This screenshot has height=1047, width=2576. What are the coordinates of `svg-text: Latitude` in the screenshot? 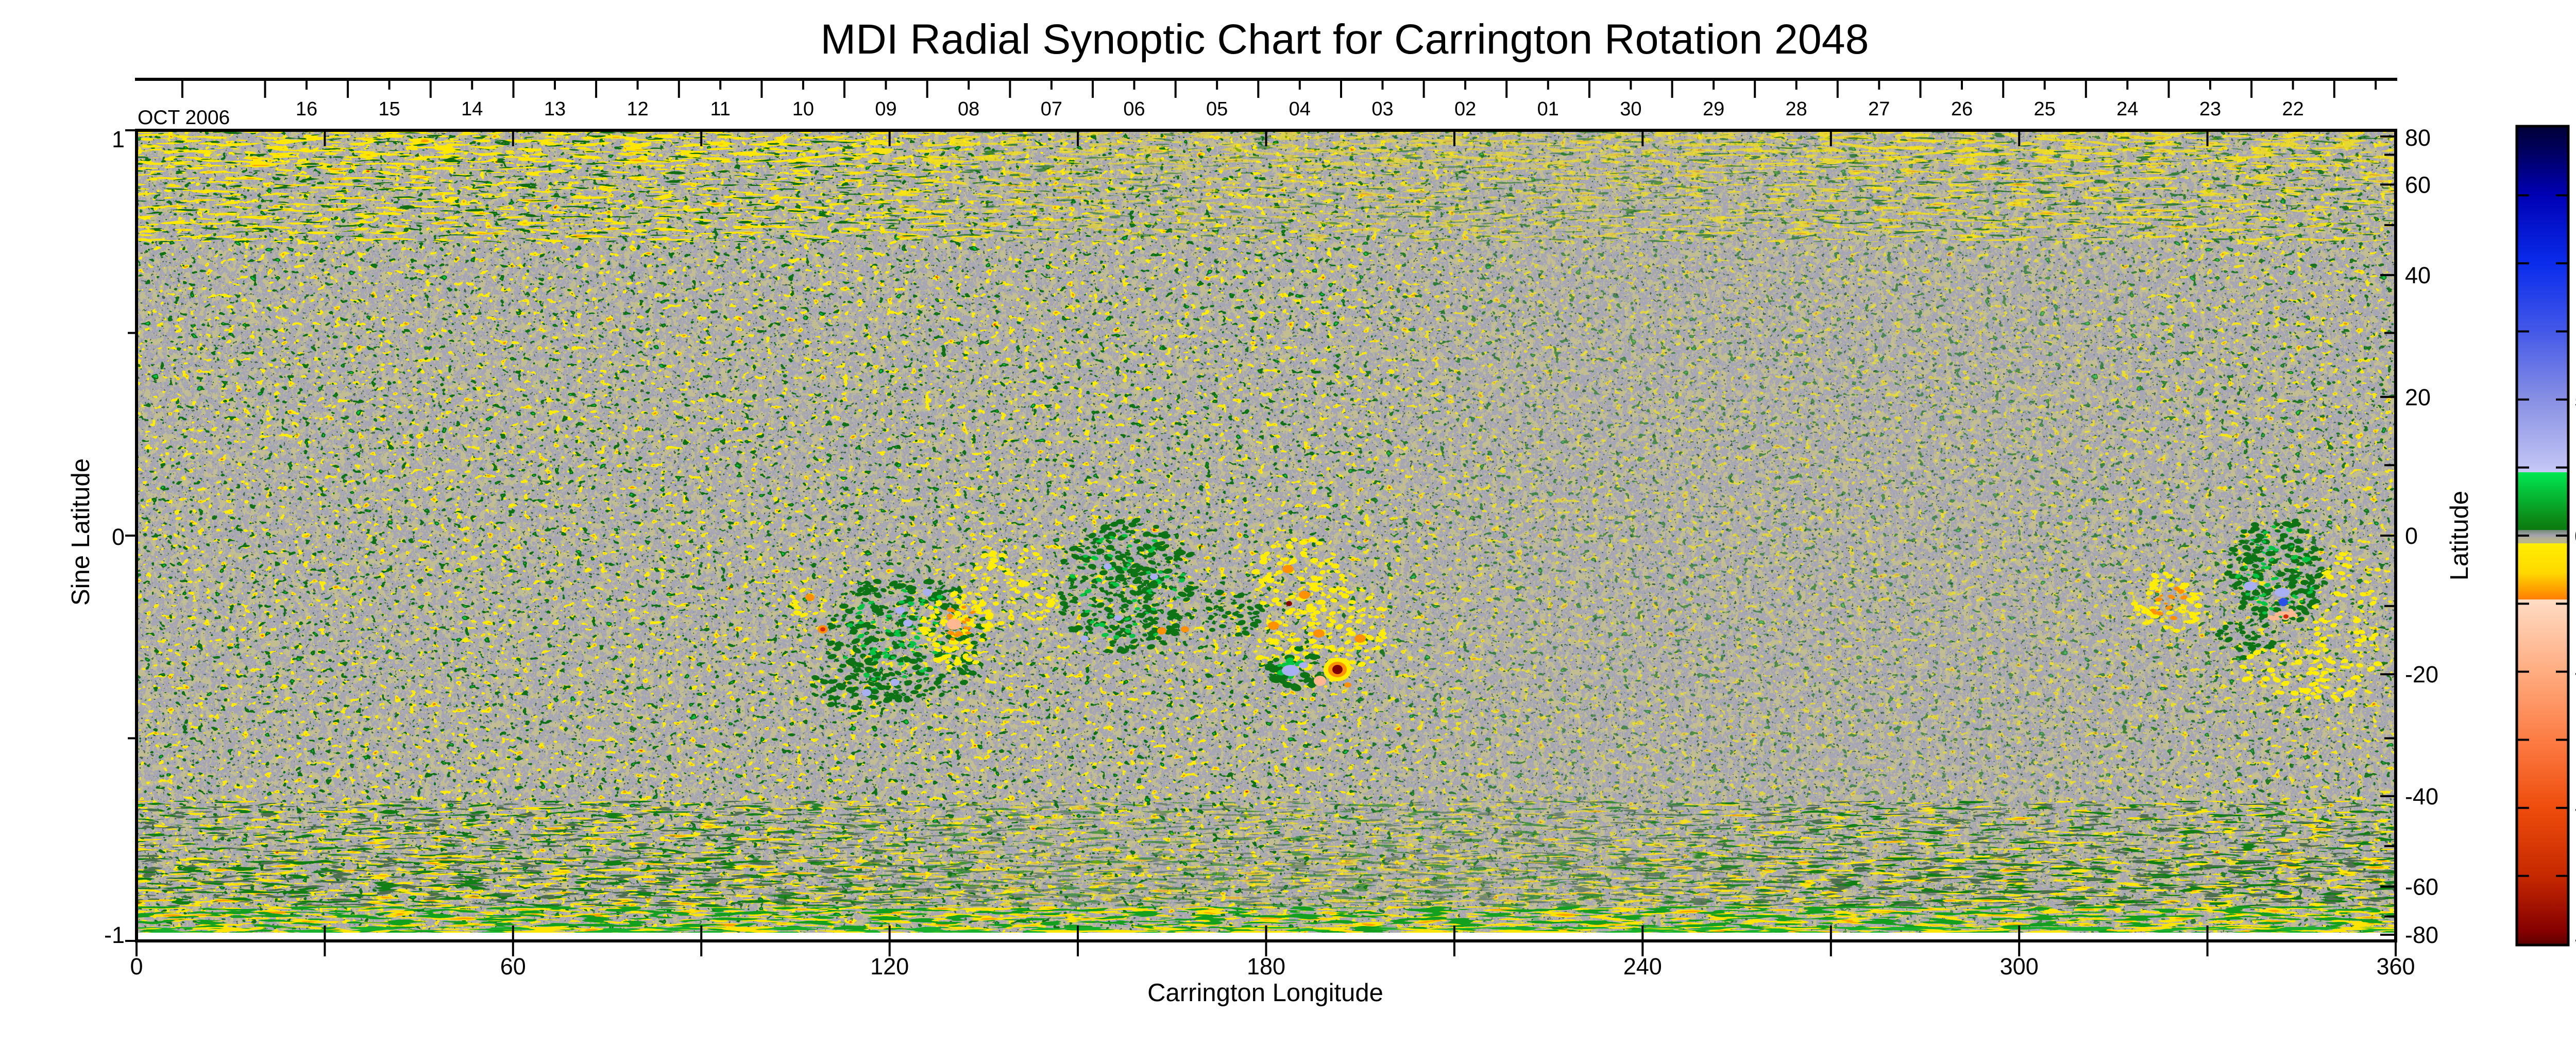 It's located at (2459, 535).